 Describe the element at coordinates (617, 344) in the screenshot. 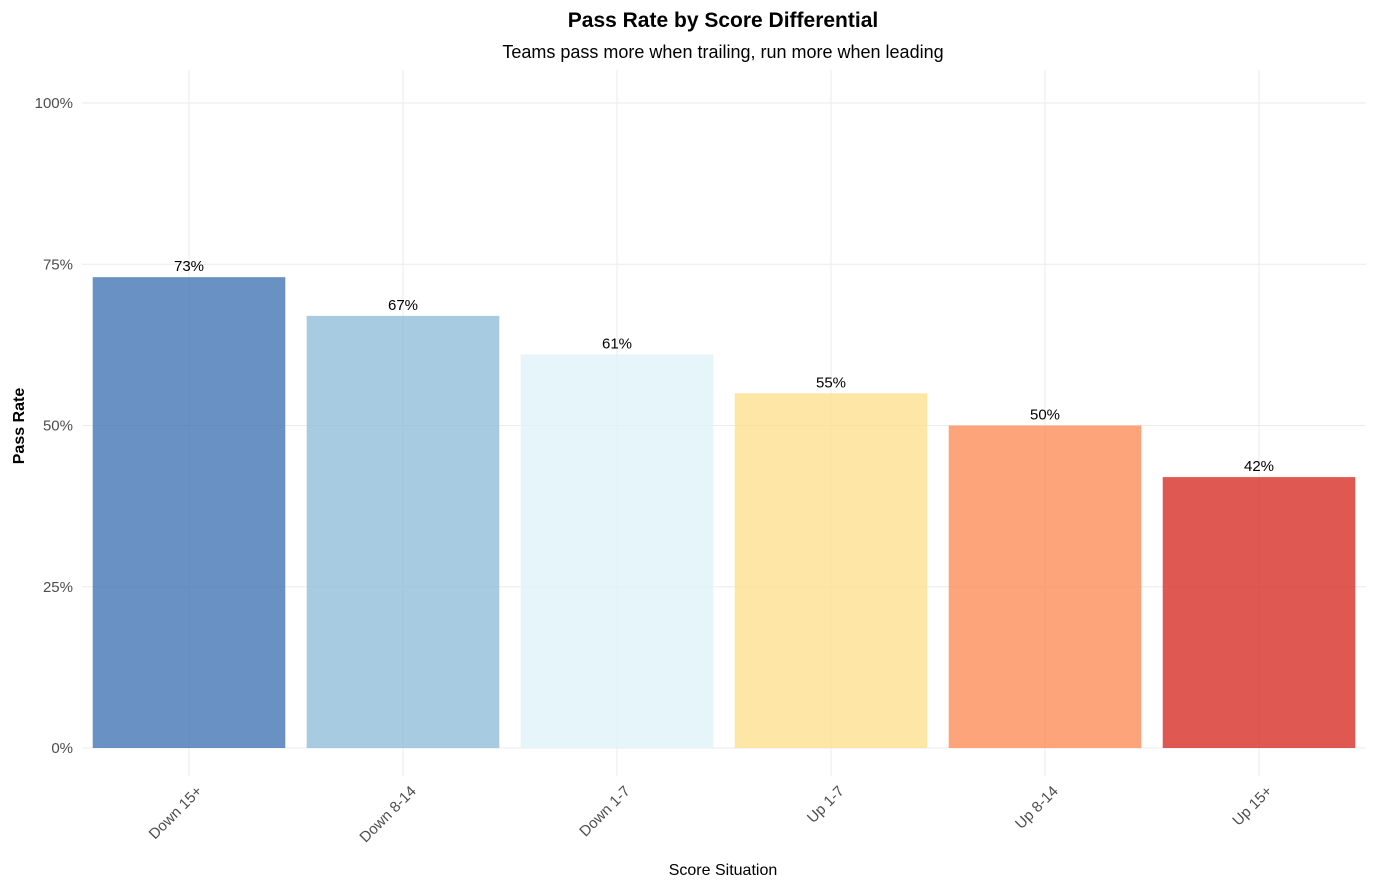

I see `bar-value-label: 61%` at that location.